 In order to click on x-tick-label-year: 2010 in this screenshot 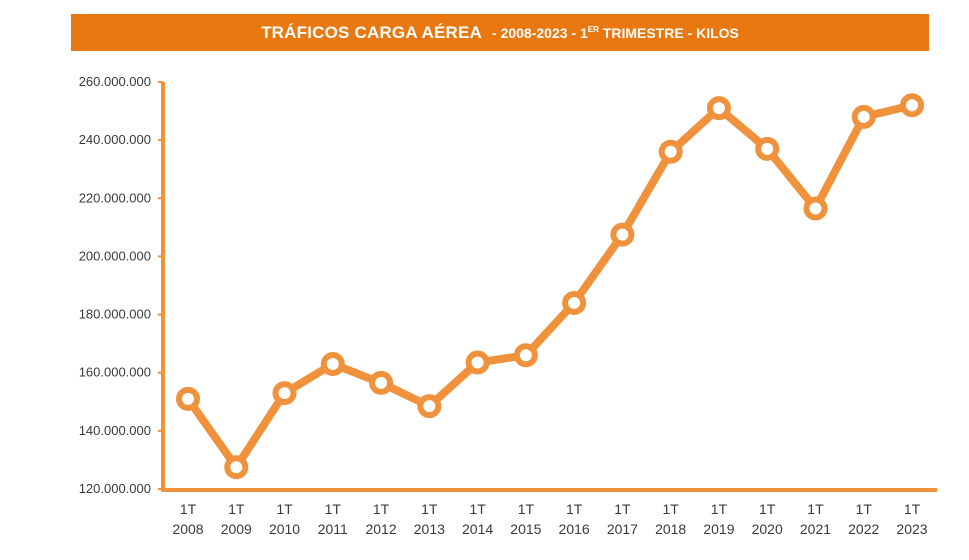, I will do `click(284, 529)`.